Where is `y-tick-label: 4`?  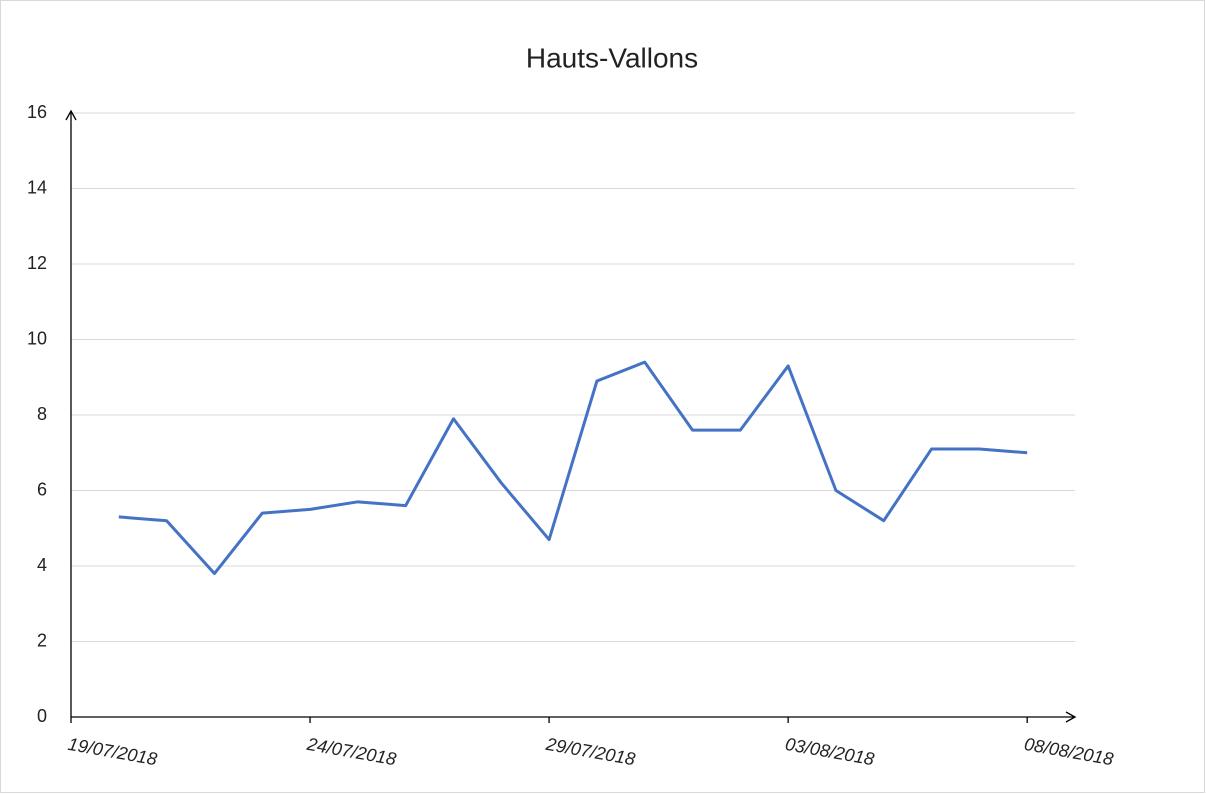 y-tick-label: 4 is located at coordinates (42, 565).